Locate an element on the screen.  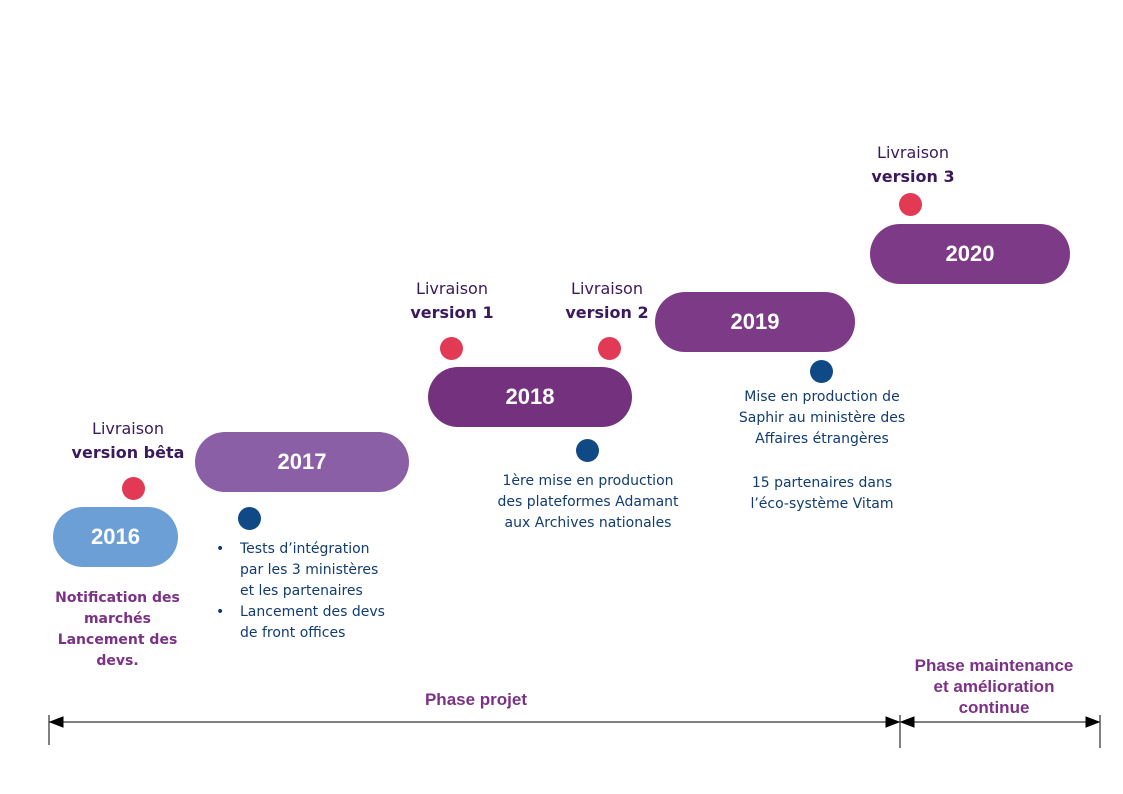
note-line: aux Archives nationales is located at coordinates (588, 523).